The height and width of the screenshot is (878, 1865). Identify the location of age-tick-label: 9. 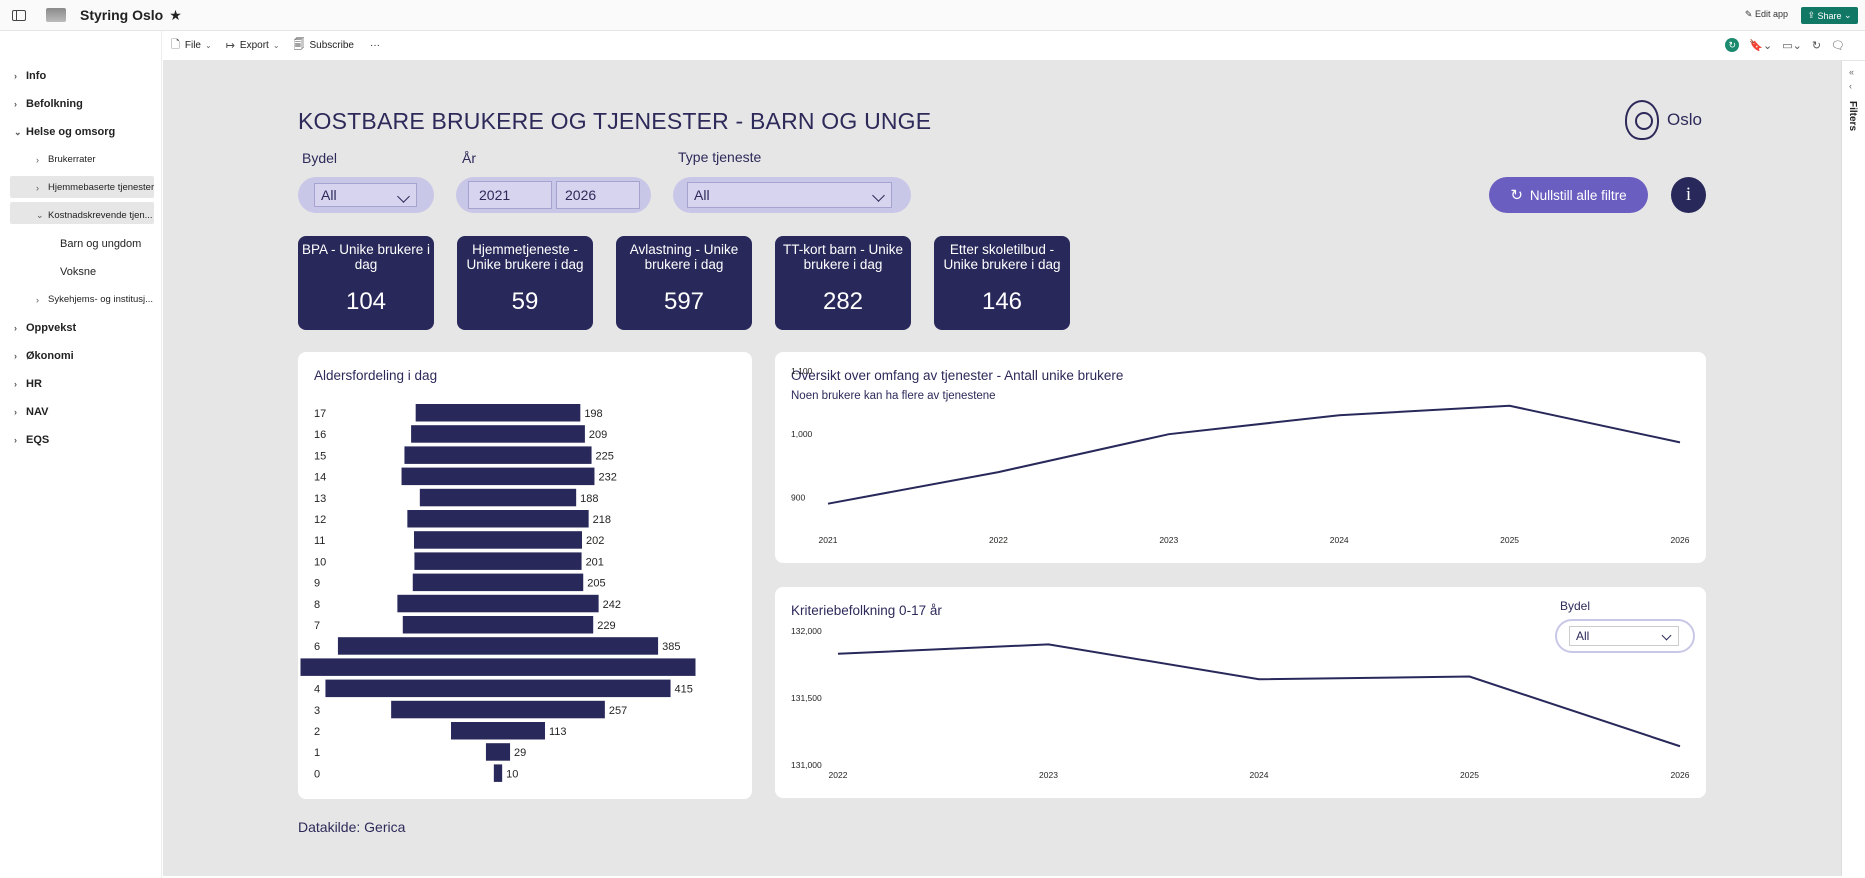
(317, 584).